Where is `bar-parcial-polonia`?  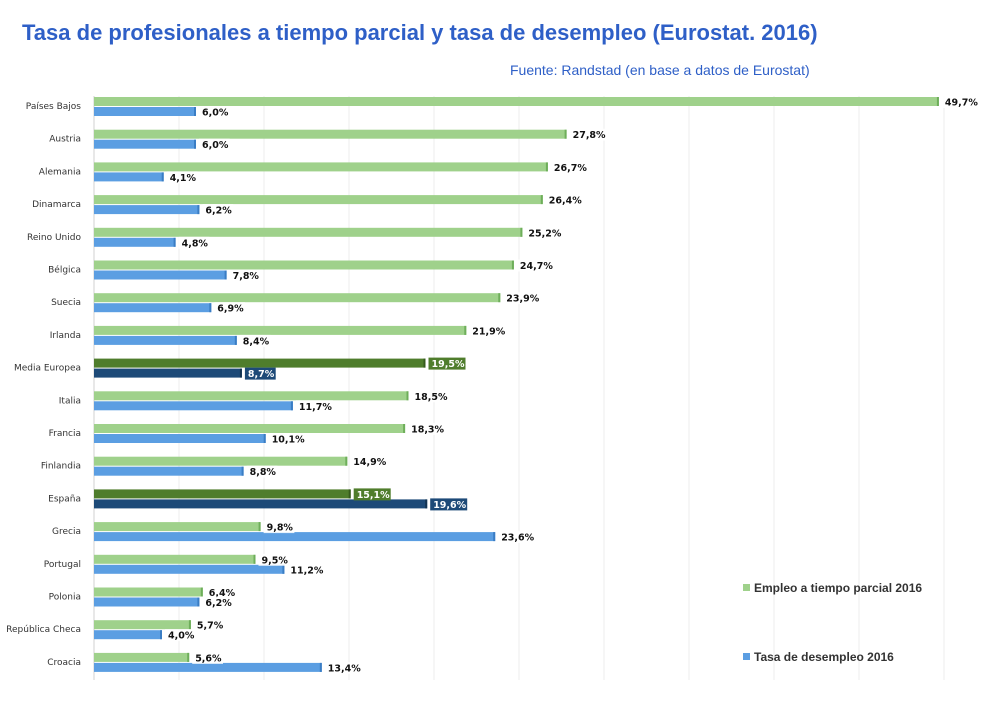
bar-parcial-polonia is located at coordinates (148, 592).